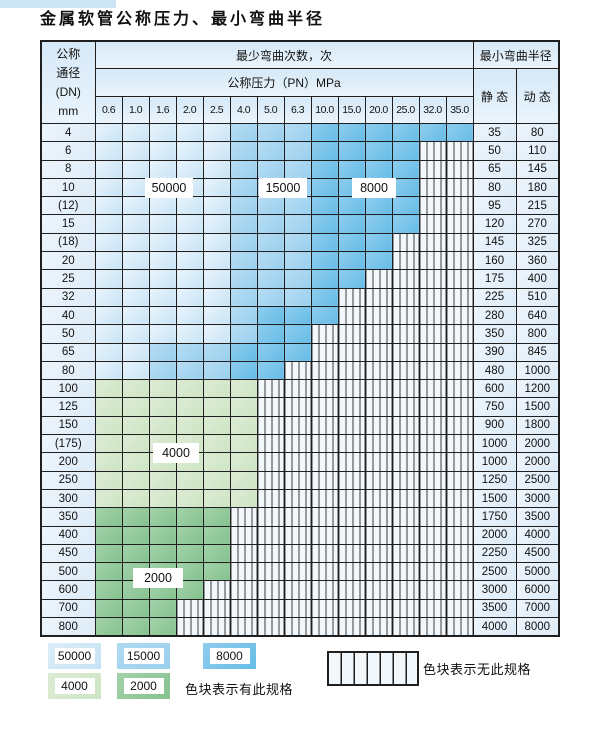 Image resolution: width=600 pixels, height=743 pixels. What do you see at coordinates (239, 689) in the screenshot?
I see `legend-text-has-spec: 色块表示有此规格` at bounding box center [239, 689].